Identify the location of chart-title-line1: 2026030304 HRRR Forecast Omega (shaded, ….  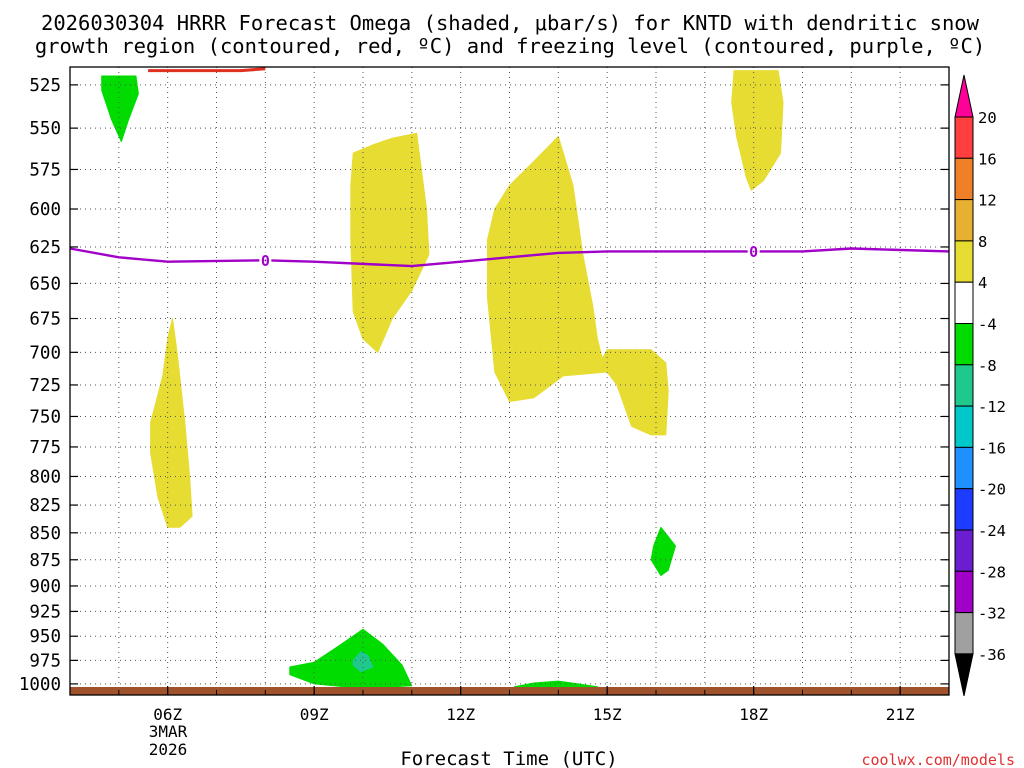
(510, 23).